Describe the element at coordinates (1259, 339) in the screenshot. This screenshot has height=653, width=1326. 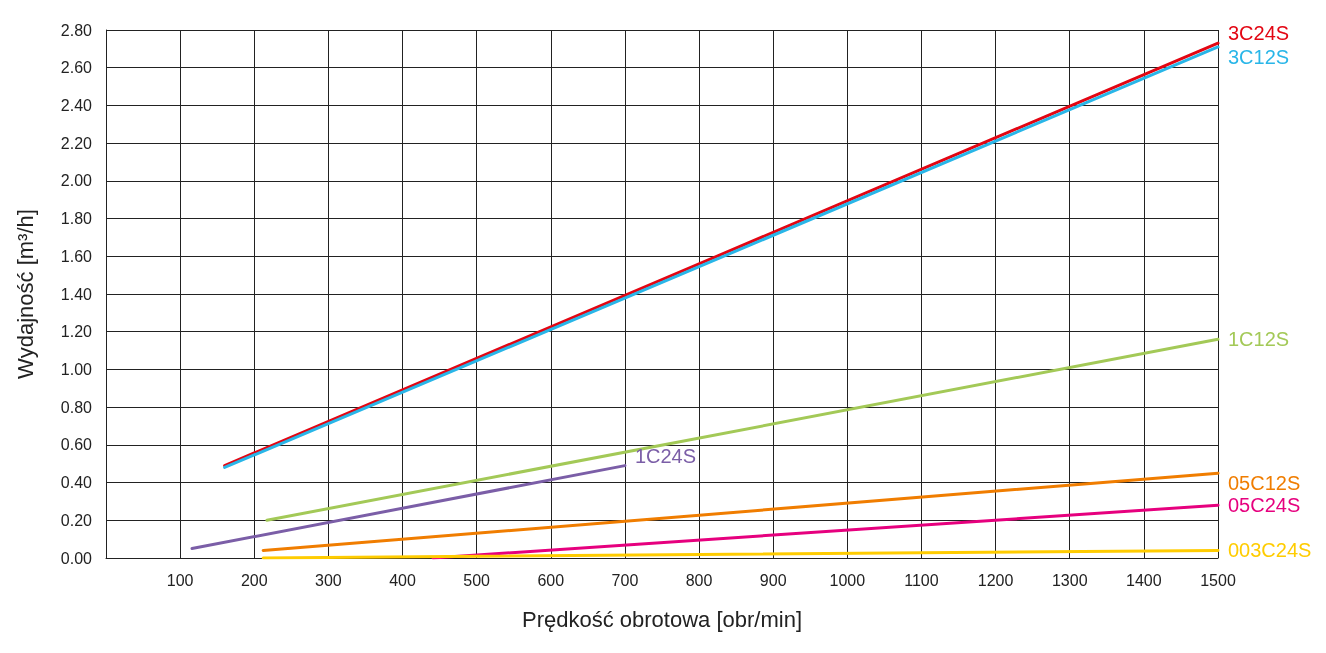
I see `series-label: 1C12S` at that location.